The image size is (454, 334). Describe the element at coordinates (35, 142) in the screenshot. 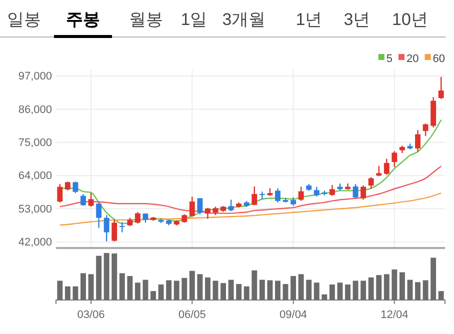

I see `y-tick-label: 75,000` at that location.